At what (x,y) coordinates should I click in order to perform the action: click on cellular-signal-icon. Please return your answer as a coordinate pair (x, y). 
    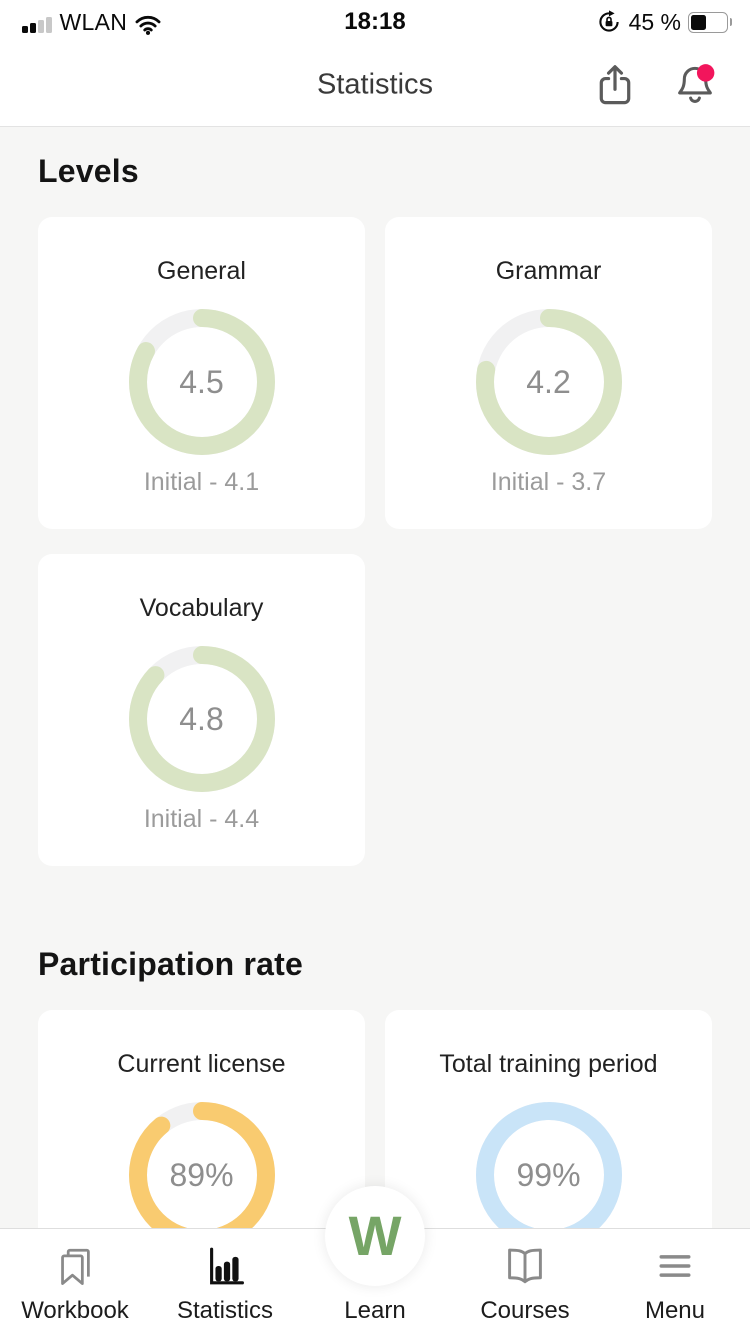
    Looking at the image, I should click on (37, 26).